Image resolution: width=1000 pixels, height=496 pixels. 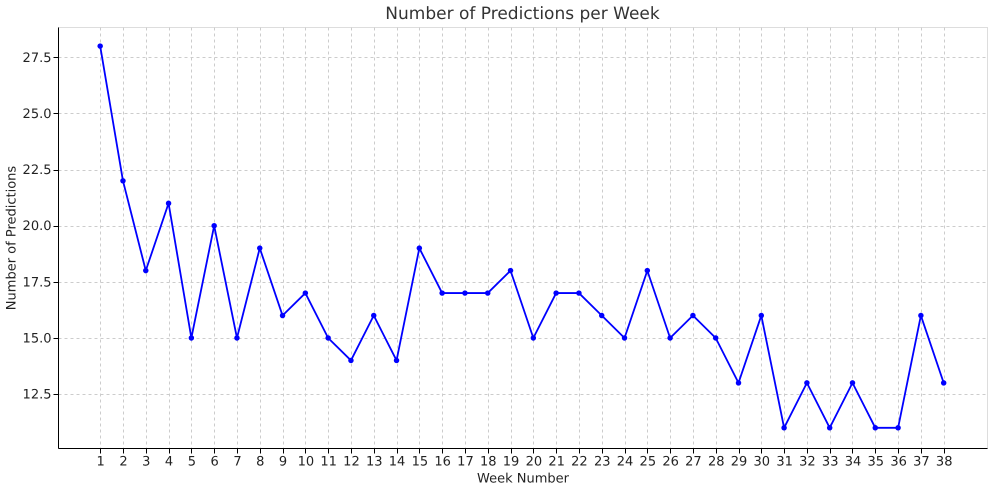 What do you see at coordinates (739, 462) in the screenshot?
I see `x-tick-label: 29` at bounding box center [739, 462].